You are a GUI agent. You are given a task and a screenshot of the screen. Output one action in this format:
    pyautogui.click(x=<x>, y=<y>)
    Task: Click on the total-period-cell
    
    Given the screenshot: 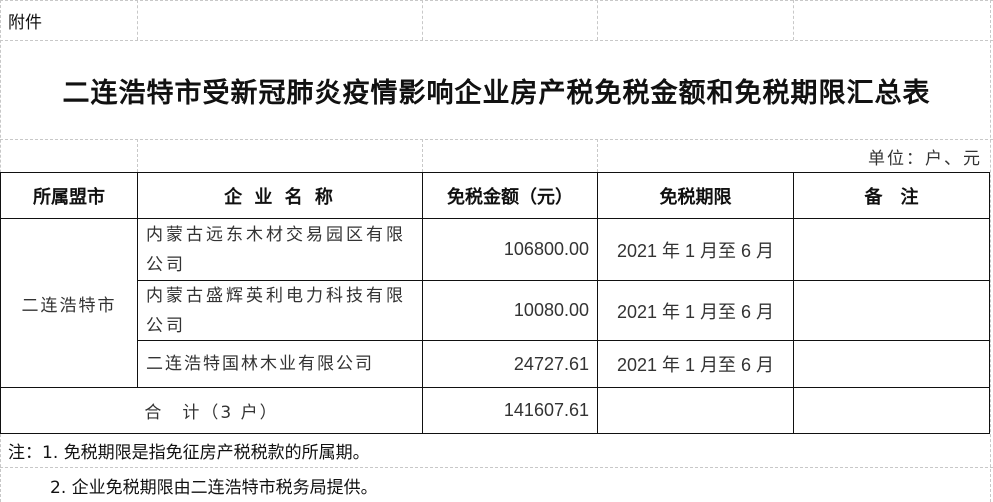 What is the action you would take?
    pyautogui.click(x=695, y=410)
    